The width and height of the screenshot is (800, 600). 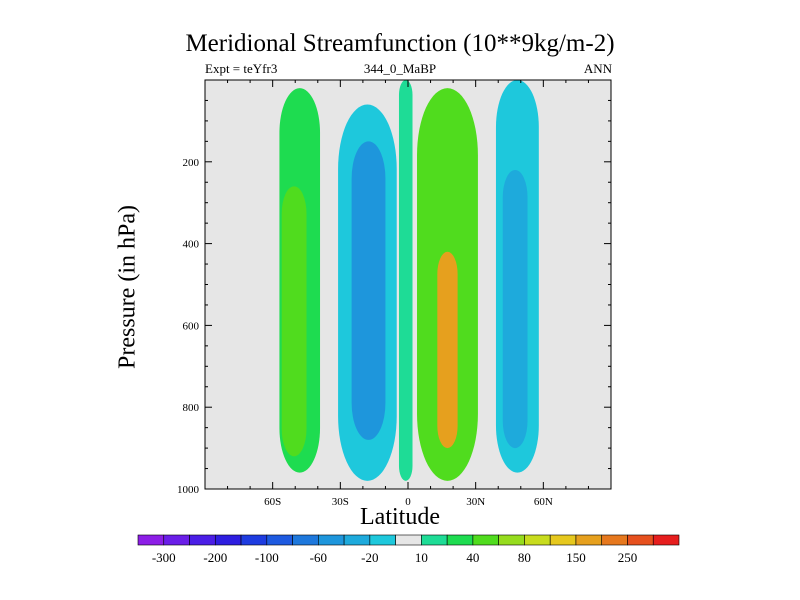 What do you see at coordinates (241, 68) in the screenshot?
I see `experiment-label: Expt = teYfr3` at bounding box center [241, 68].